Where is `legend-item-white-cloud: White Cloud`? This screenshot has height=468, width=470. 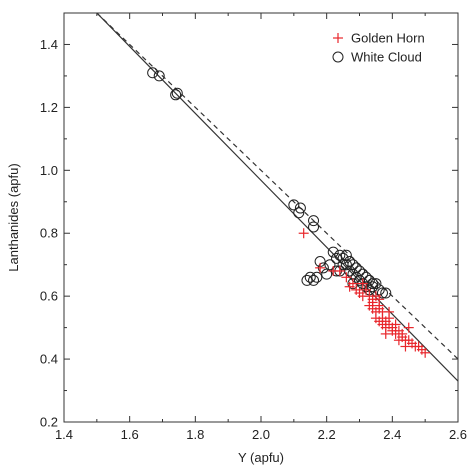 legend-item-white-cloud: White Cloud is located at coordinates (377, 57).